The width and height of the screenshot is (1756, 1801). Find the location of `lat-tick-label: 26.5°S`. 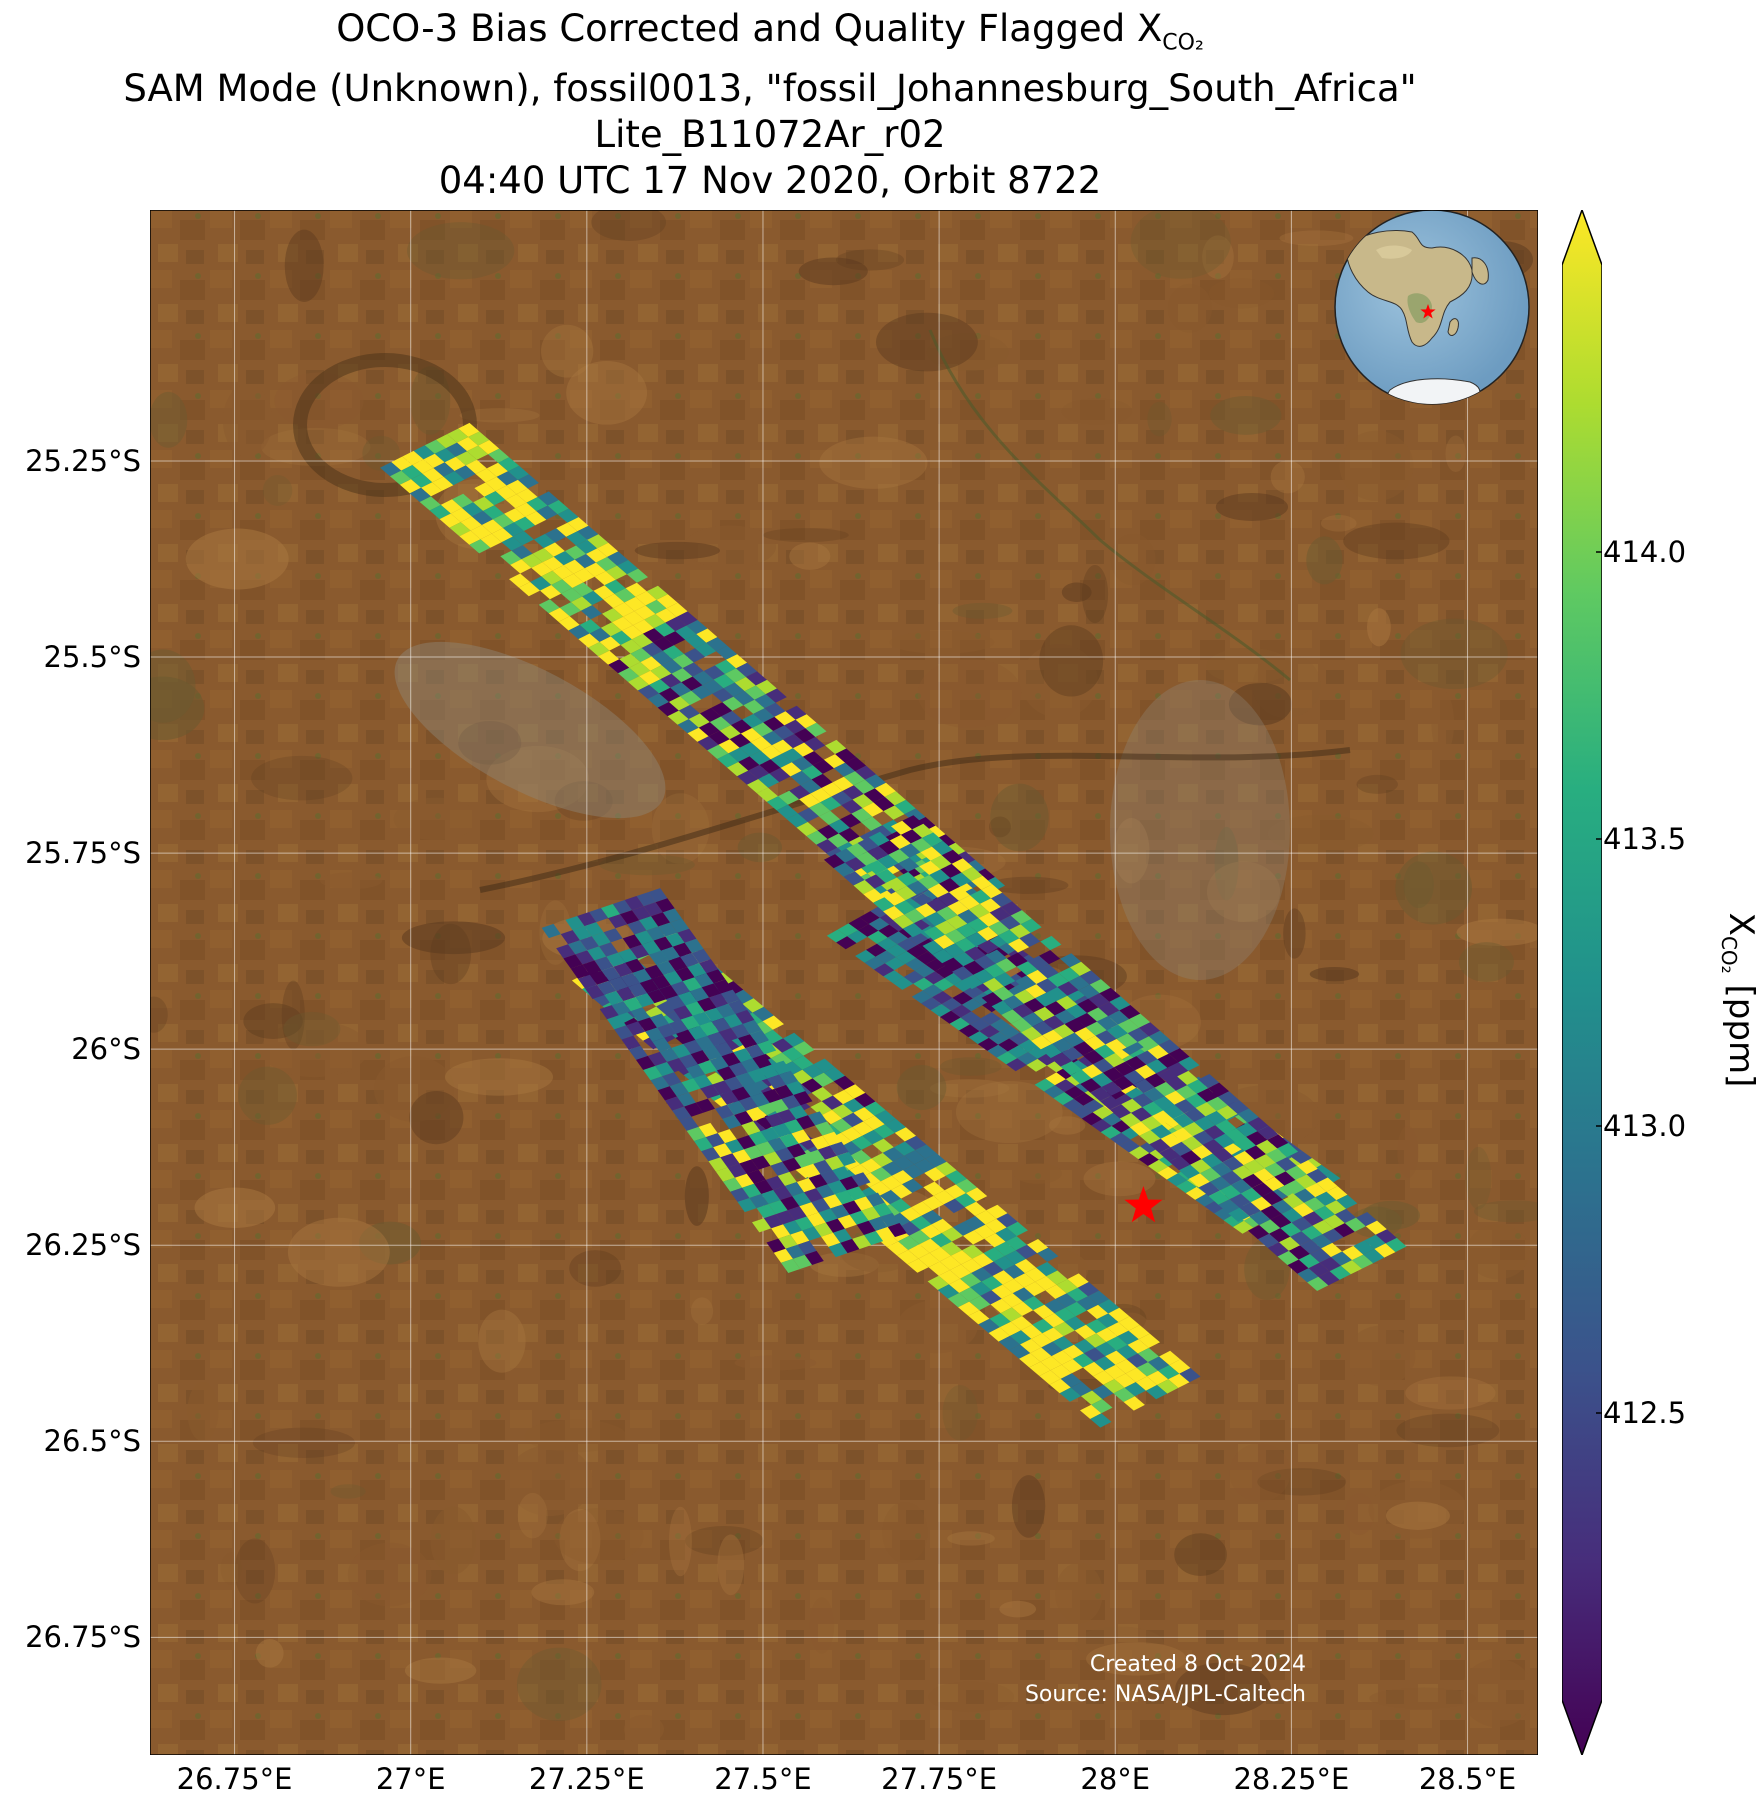

lat-tick-label: 26.5°S is located at coordinates (92, 1441).